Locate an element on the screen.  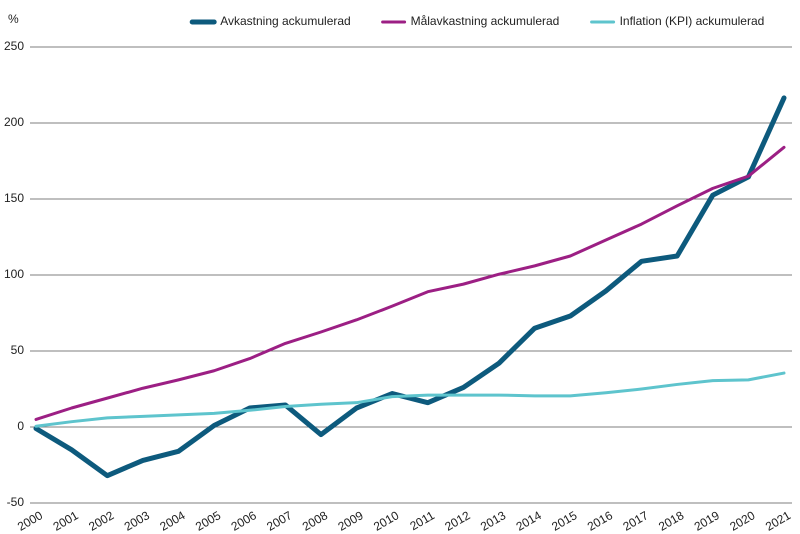
x-tick-label: 2005 is located at coordinates (208, 521).